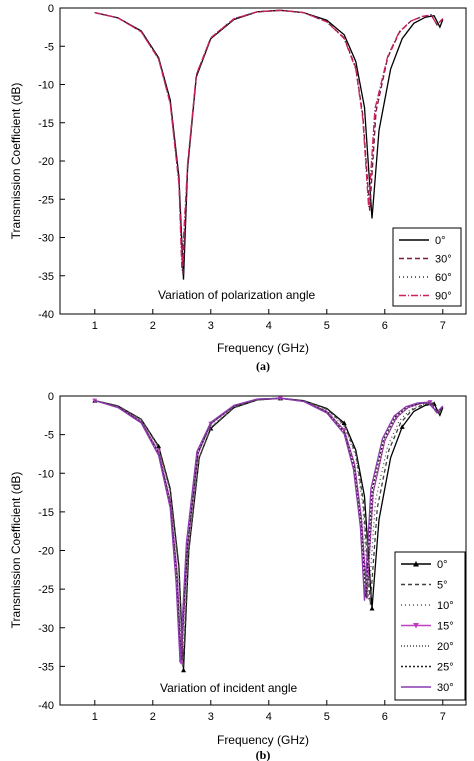 This screenshot has width=474, height=761. I want to click on ylabel-b: Transmission Coefficient (dB), so click(16, 550).